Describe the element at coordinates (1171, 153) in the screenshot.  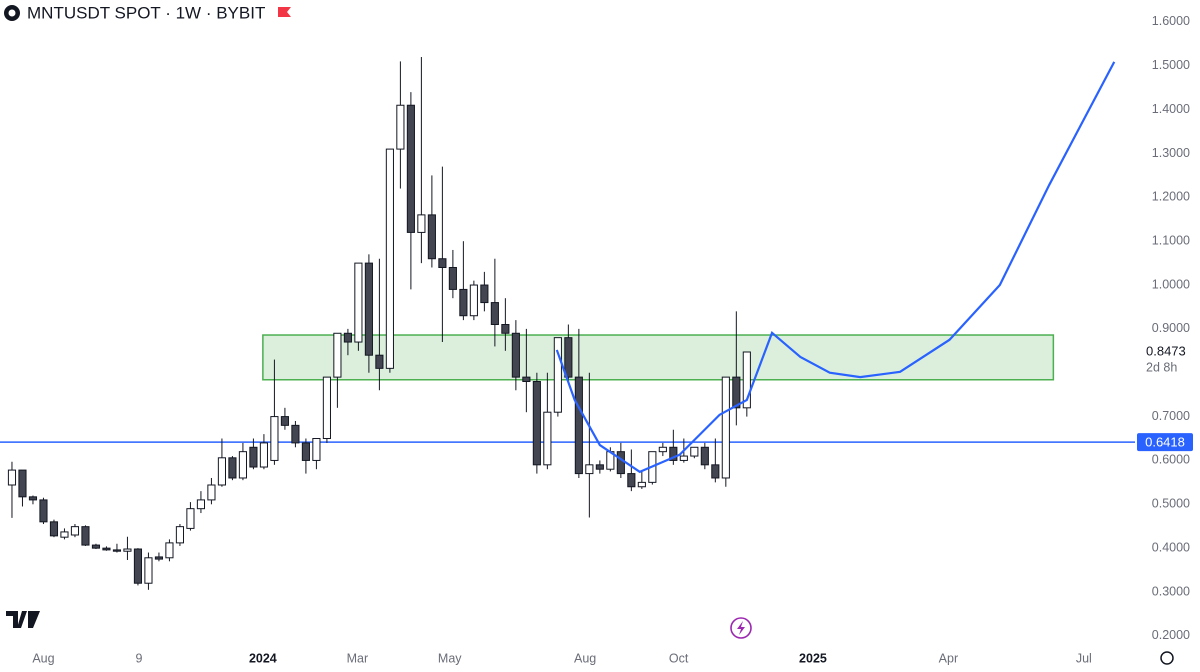
I see `y-tick-label: 1.3000` at that location.